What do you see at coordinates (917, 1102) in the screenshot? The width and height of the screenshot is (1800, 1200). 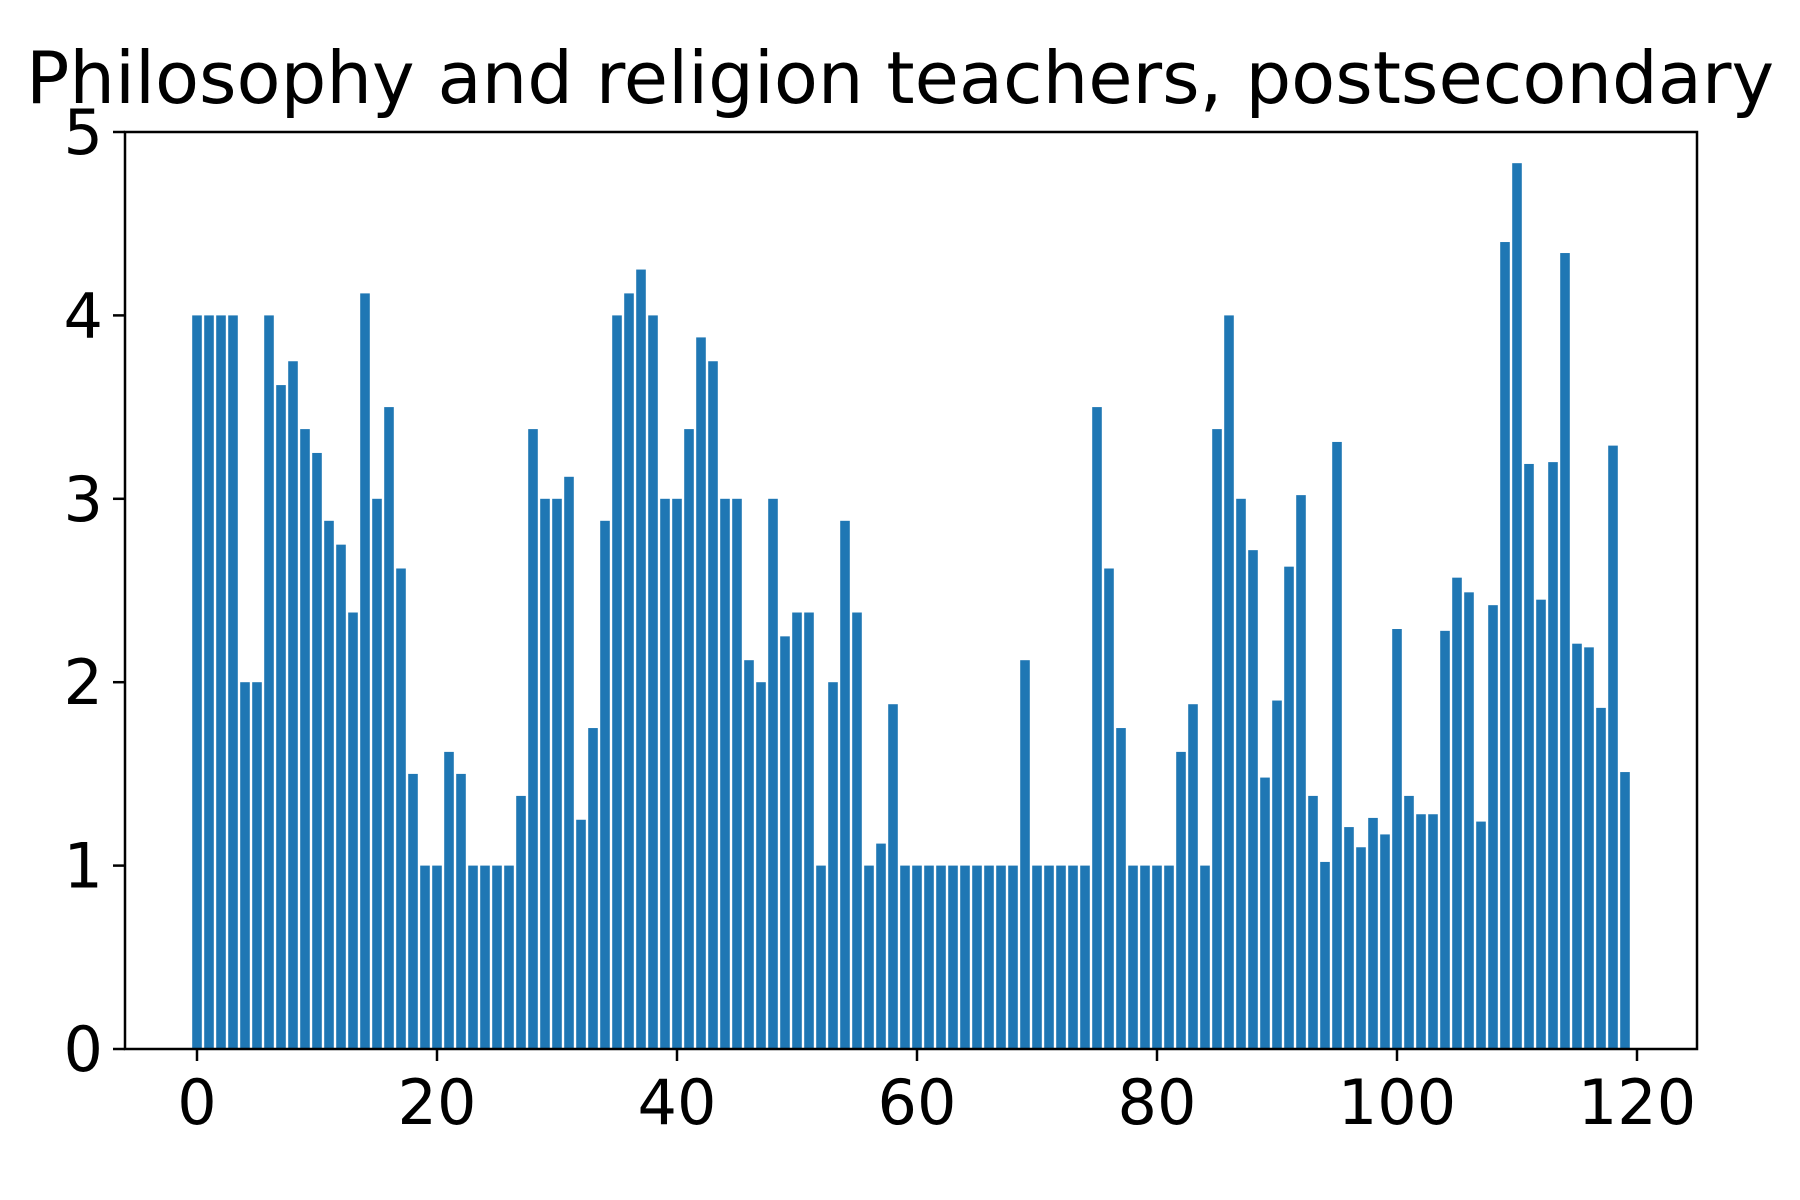 I see `x-tick-label-60: 60` at bounding box center [917, 1102].